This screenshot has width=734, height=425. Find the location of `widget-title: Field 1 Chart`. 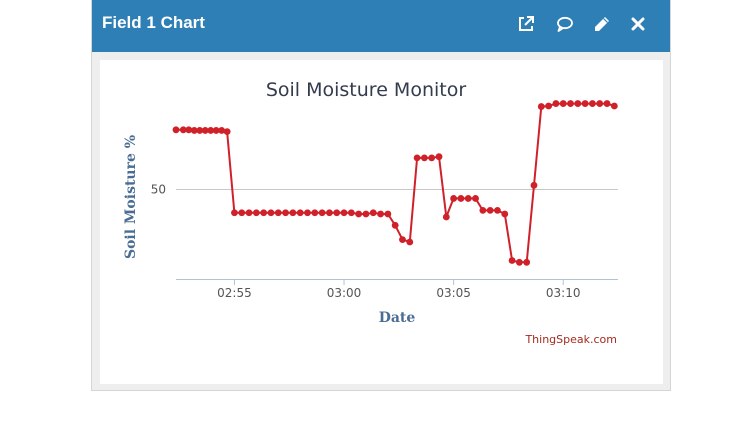

widget-title: Field 1 Chart is located at coordinates (153, 22).